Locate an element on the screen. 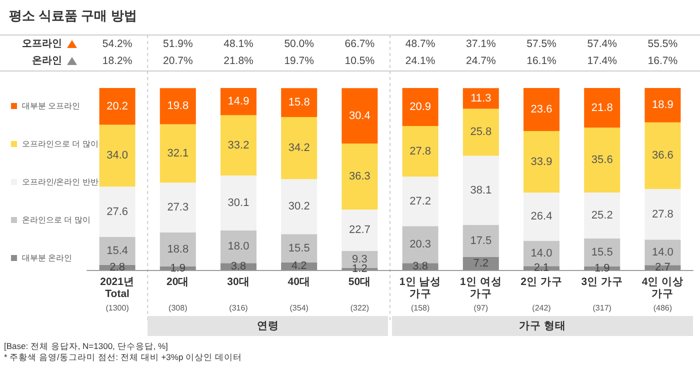 Image resolution: width=700 pixels, height=367 pixels. data-label: 14.9 is located at coordinates (239, 102).